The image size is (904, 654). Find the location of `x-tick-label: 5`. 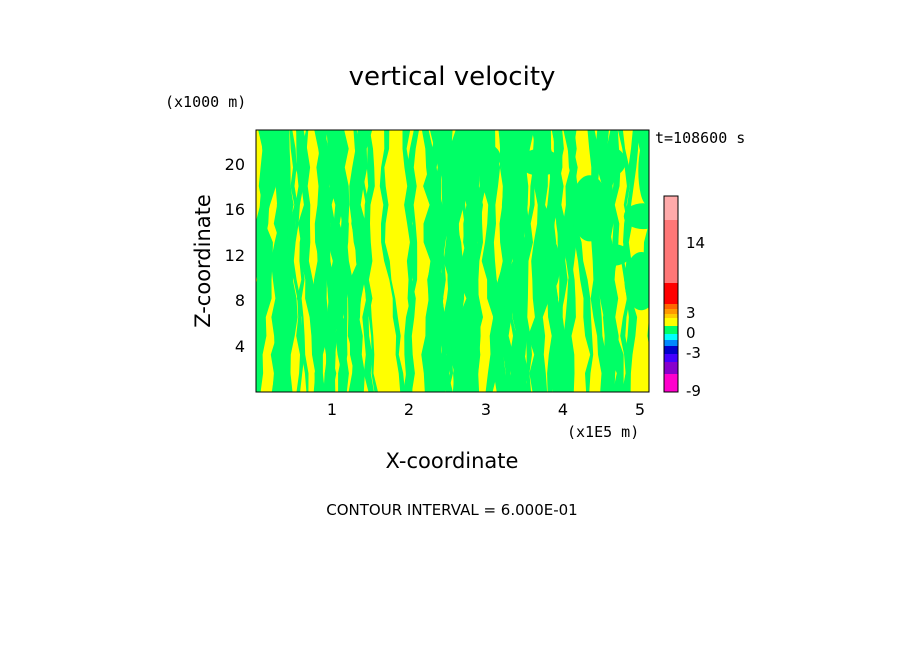

x-tick-label: 5 is located at coordinates (640, 409).